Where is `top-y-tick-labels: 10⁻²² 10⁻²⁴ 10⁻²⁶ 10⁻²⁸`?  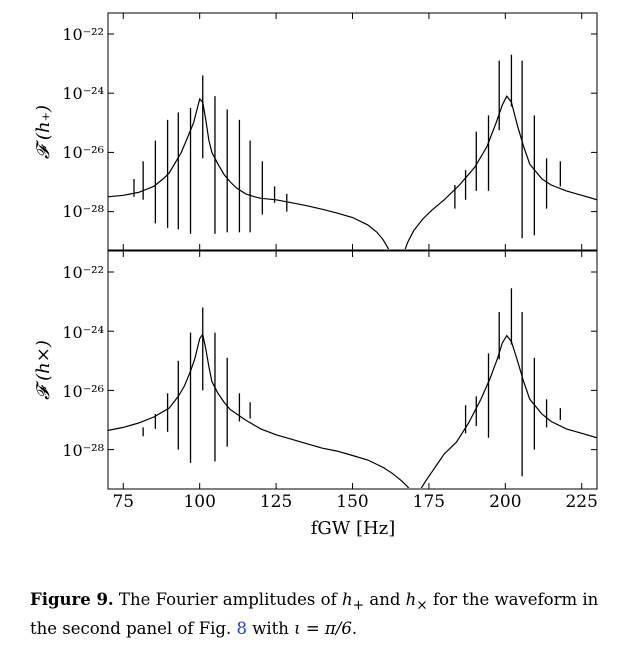 top-y-tick-labels: 10⁻²² 10⁻²⁴ 10⁻²⁶ 10⁻²⁸ is located at coordinates (83, 123).